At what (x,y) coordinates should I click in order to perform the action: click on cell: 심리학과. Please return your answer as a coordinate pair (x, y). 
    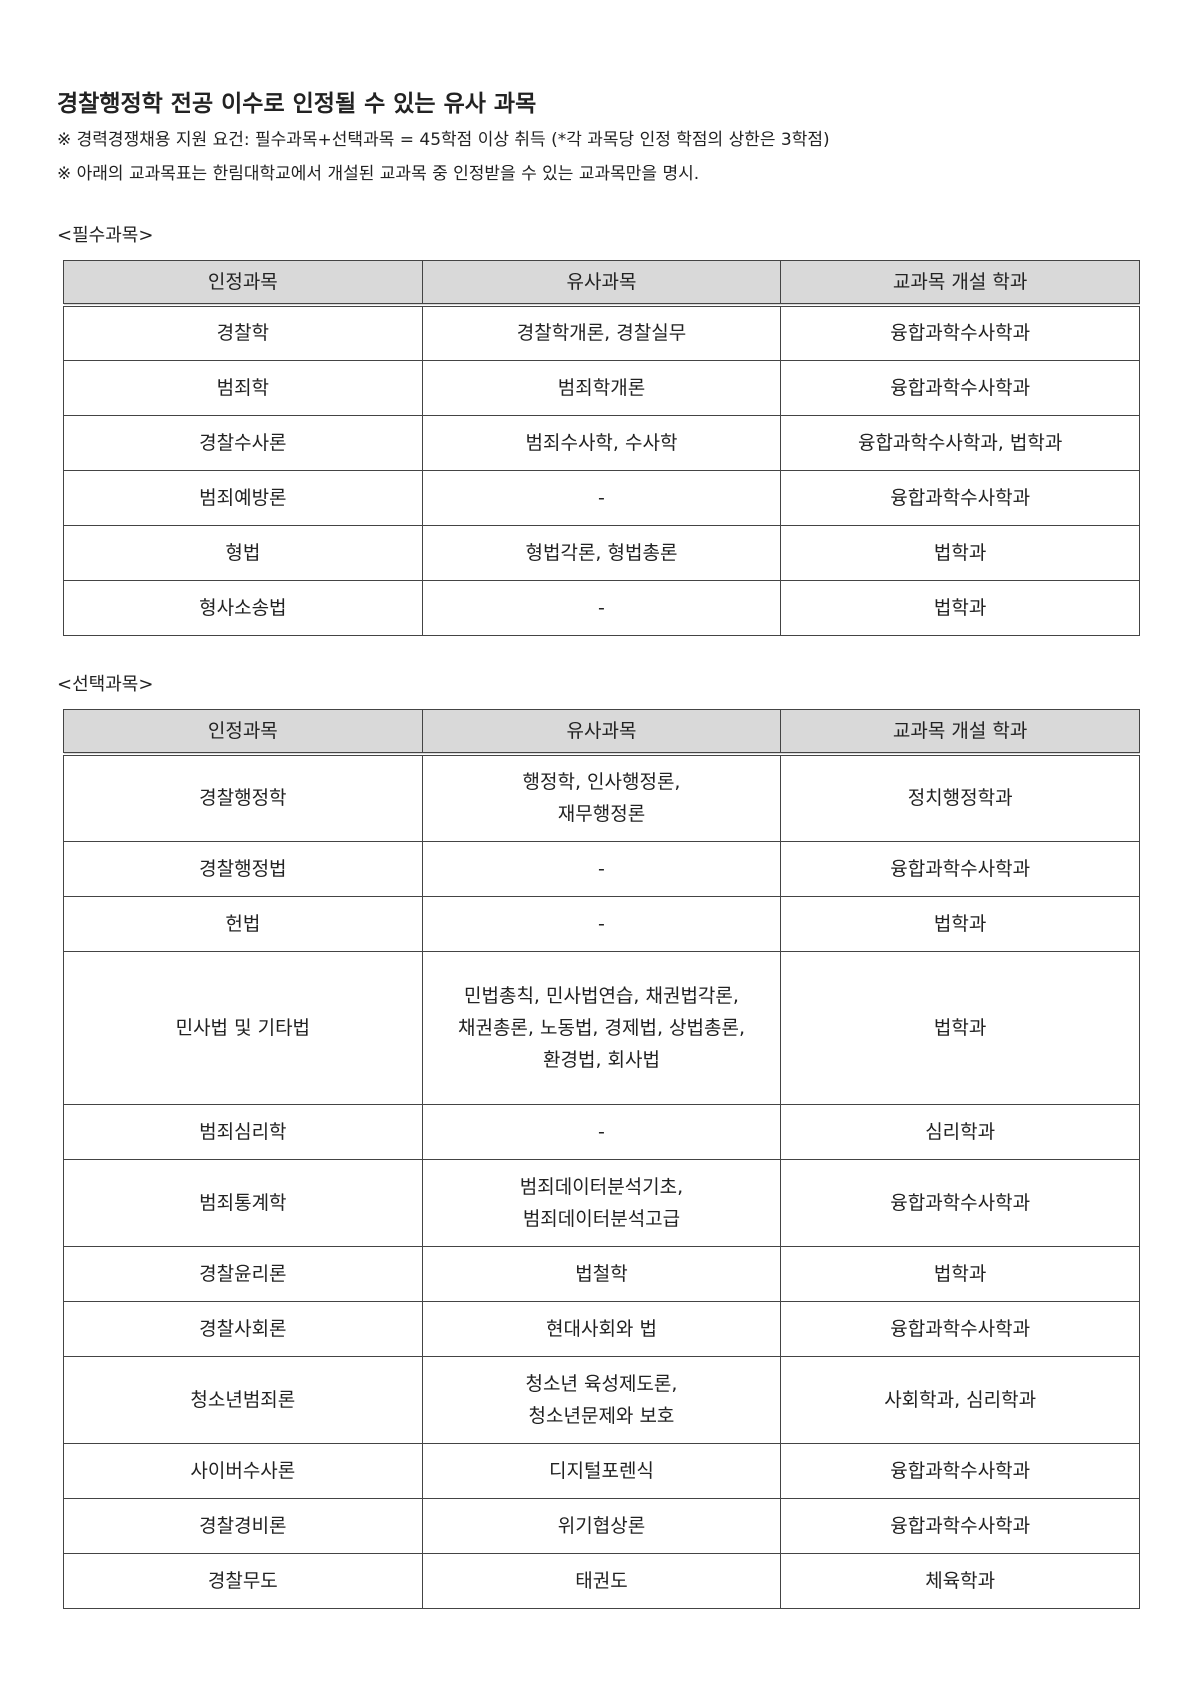
    Looking at the image, I should click on (960, 1131).